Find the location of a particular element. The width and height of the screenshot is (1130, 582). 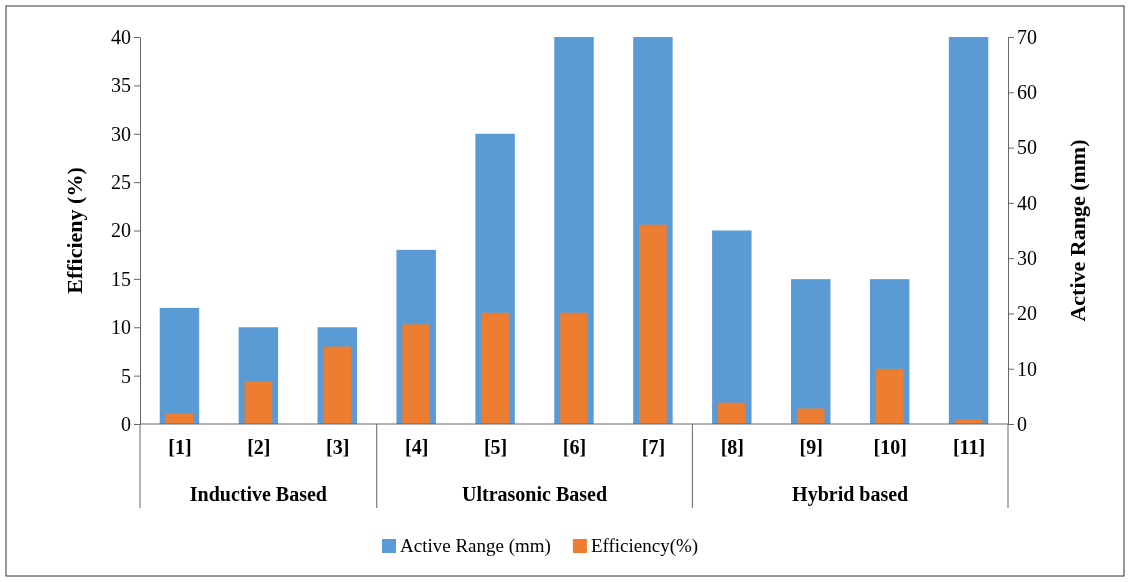

y-tick-label: 0 is located at coordinates (126, 423).